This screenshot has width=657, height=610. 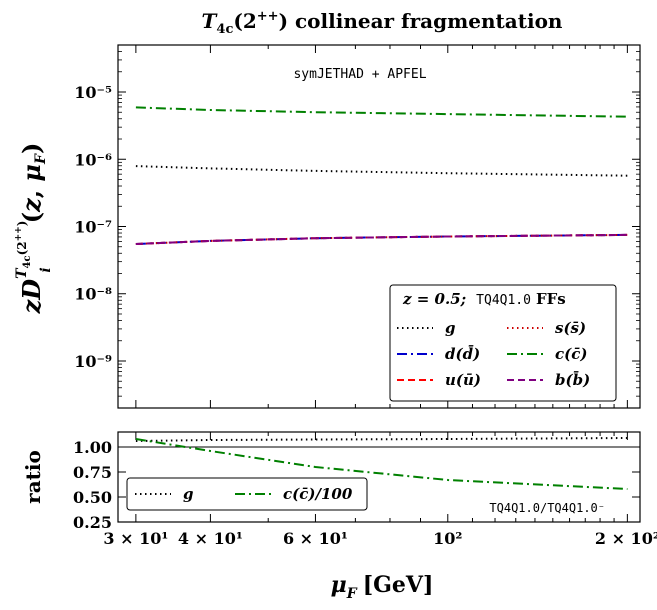 What do you see at coordinates (547, 508) in the screenshot?
I see `ratio-annotation: TQ4Q1.0/TQ4Q1.0⁻` at bounding box center [547, 508].